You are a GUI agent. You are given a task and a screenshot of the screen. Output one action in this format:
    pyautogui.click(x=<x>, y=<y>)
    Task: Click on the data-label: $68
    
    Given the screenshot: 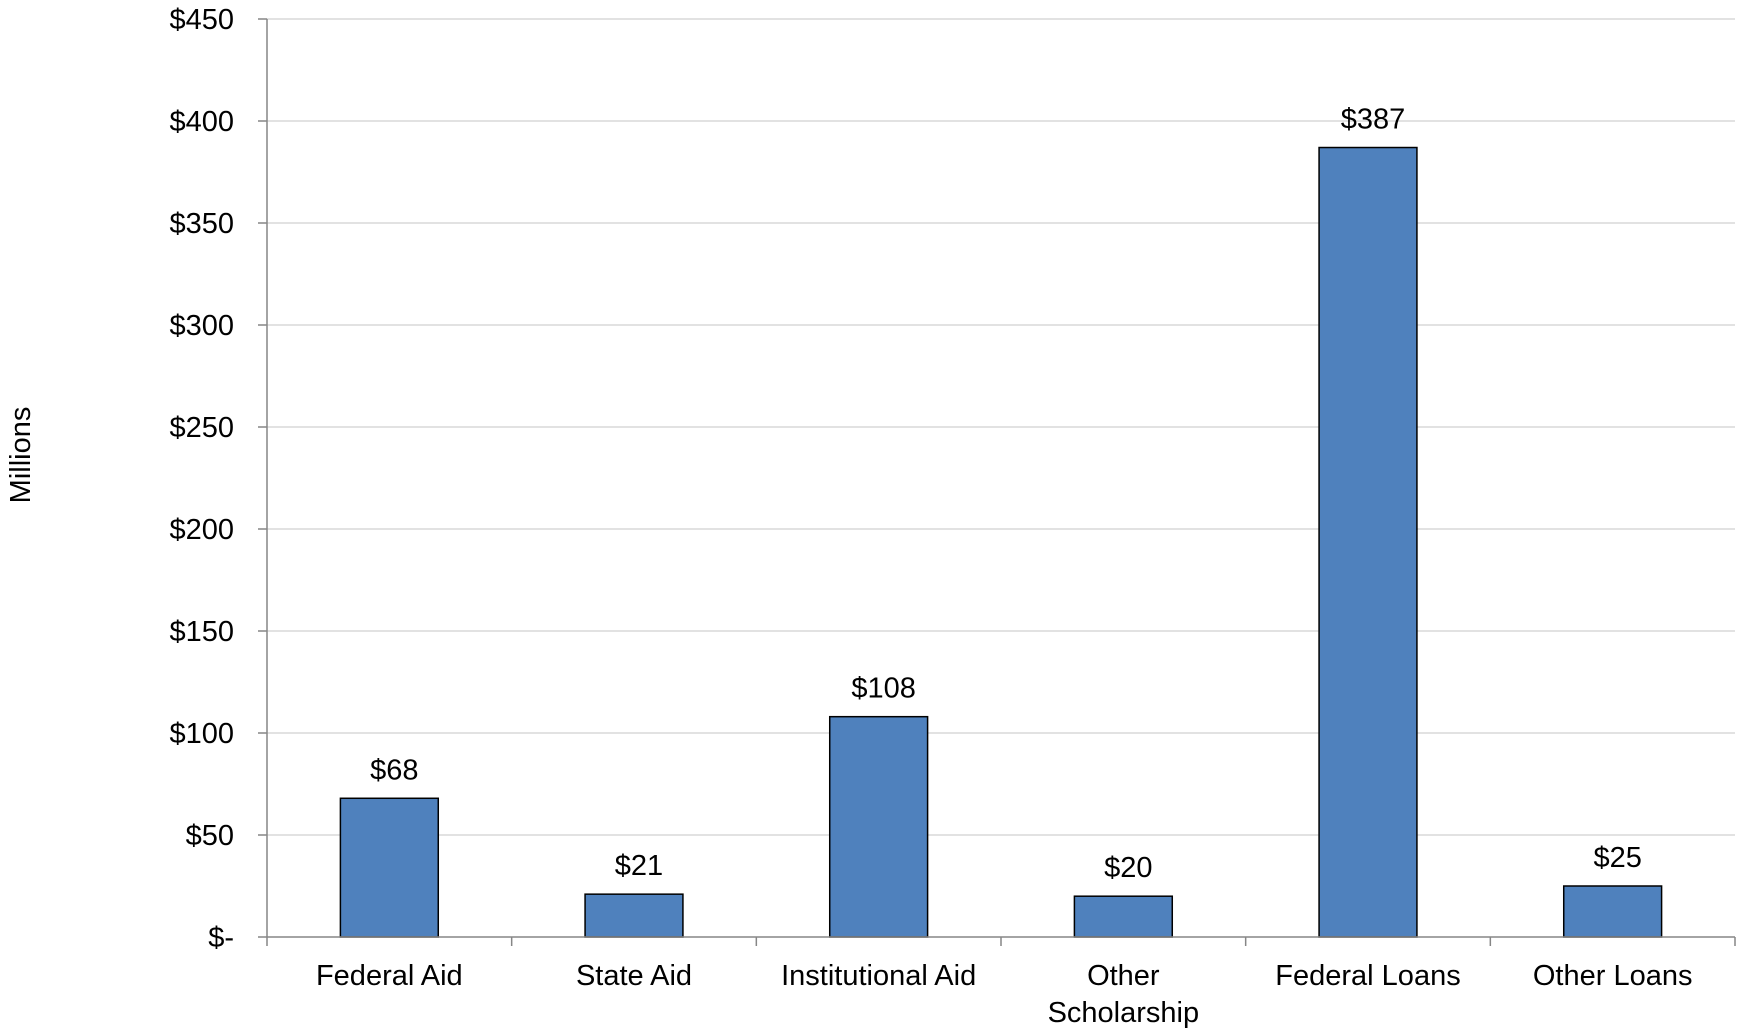 What is the action you would take?
    pyautogui.click(x=394, y=770)
    